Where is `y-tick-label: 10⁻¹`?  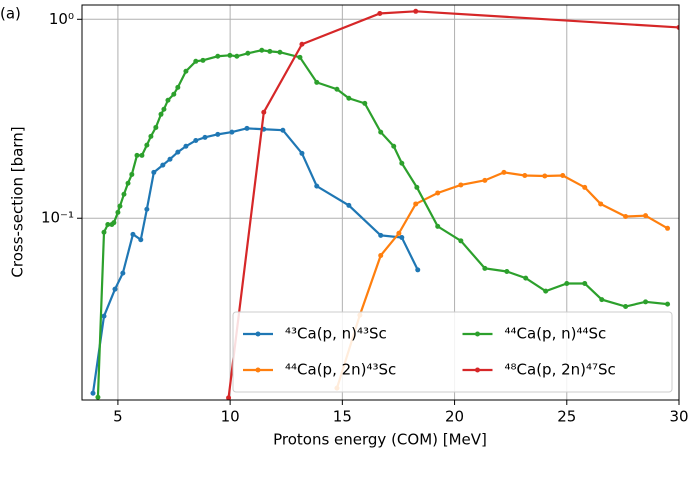
y-tick-label: 10⁻¹ is located at coordinates (57, 218).